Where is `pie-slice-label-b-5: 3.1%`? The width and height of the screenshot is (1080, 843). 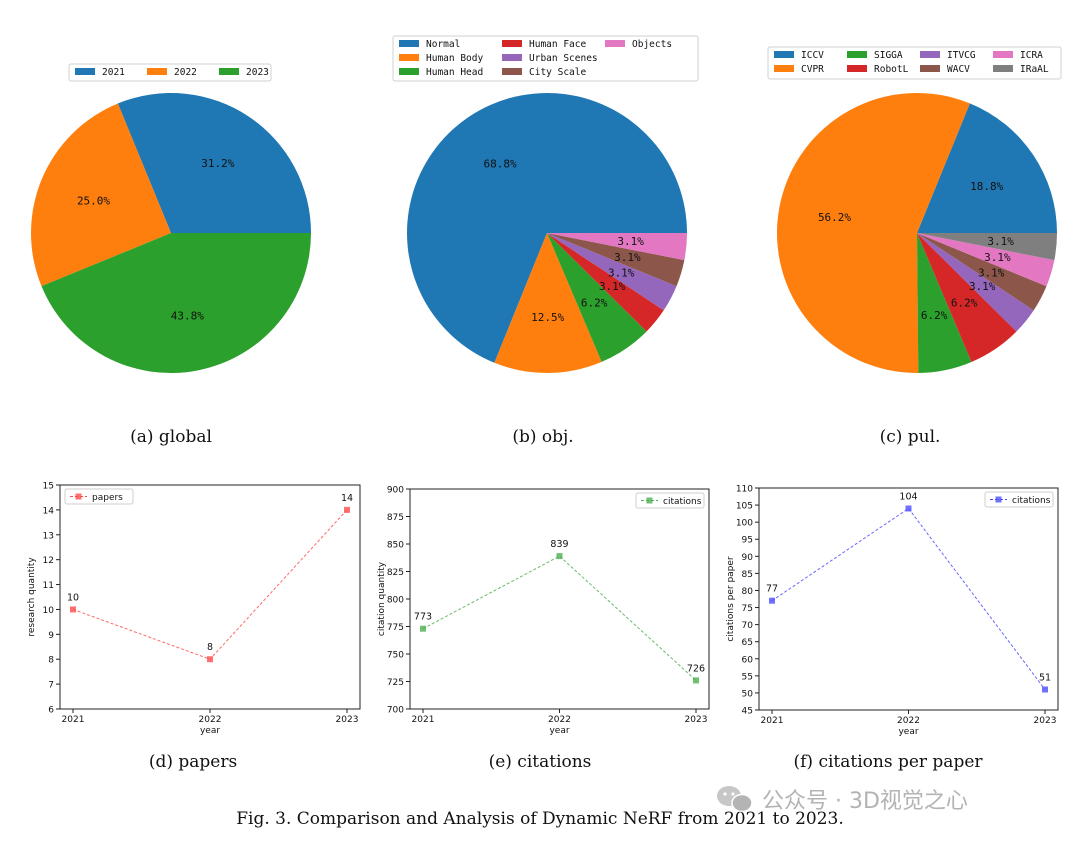 pie-slice-label-b-5: 3.1% is located at coordinates (627, 257).